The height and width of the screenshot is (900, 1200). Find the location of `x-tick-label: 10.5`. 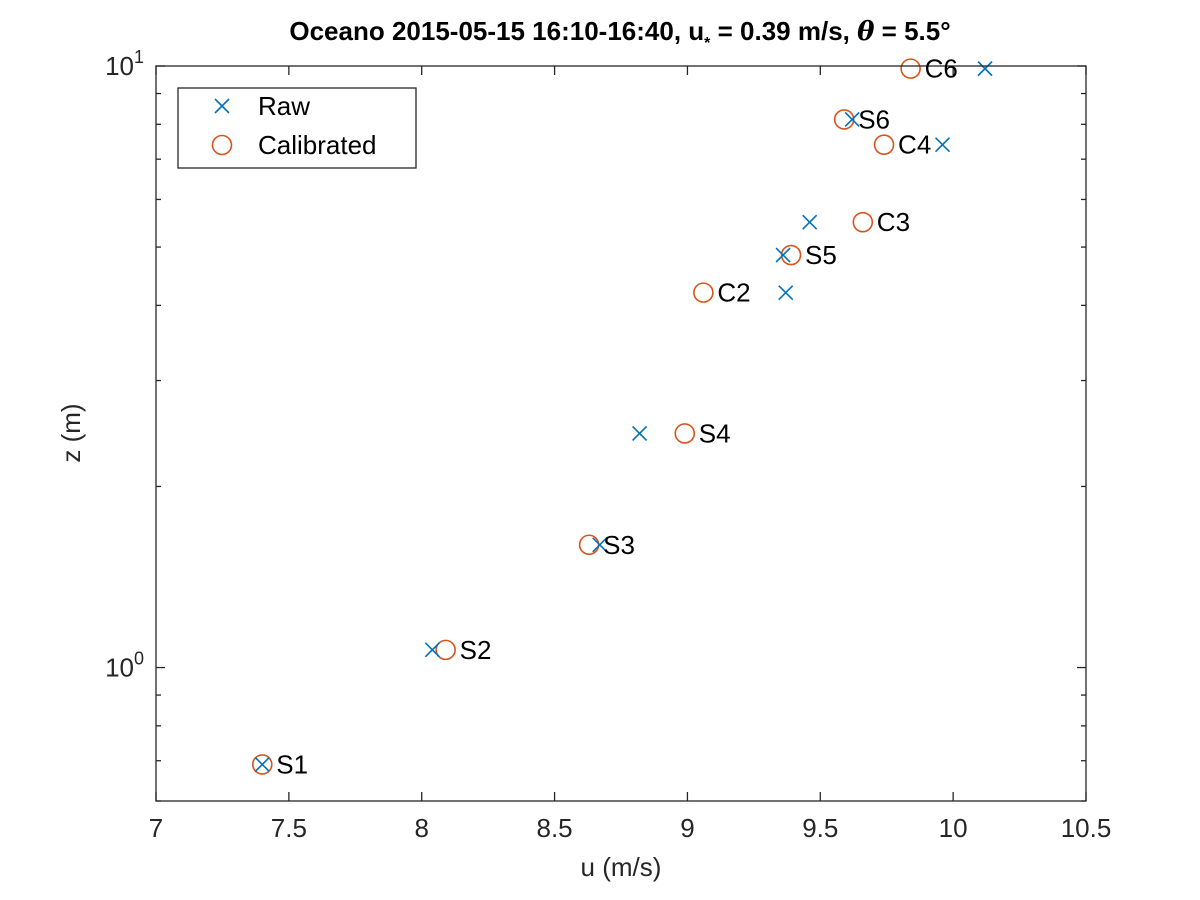

x-tick-label: 10.5 is located at coordinates (1086, 828).